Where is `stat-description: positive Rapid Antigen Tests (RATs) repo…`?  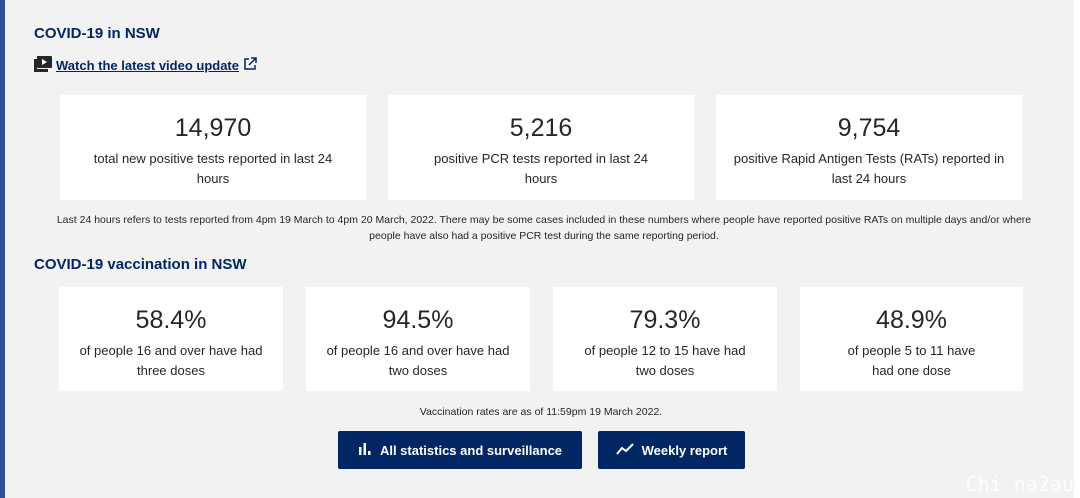 stat-description: positive Rapid Antigen Tests (RATs) repo… is located at coordinates (869, 168).